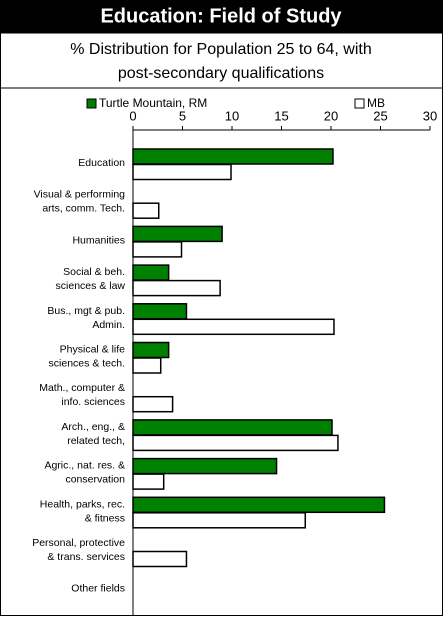  I want to click on label-line: & fitness, so click(105, 518).